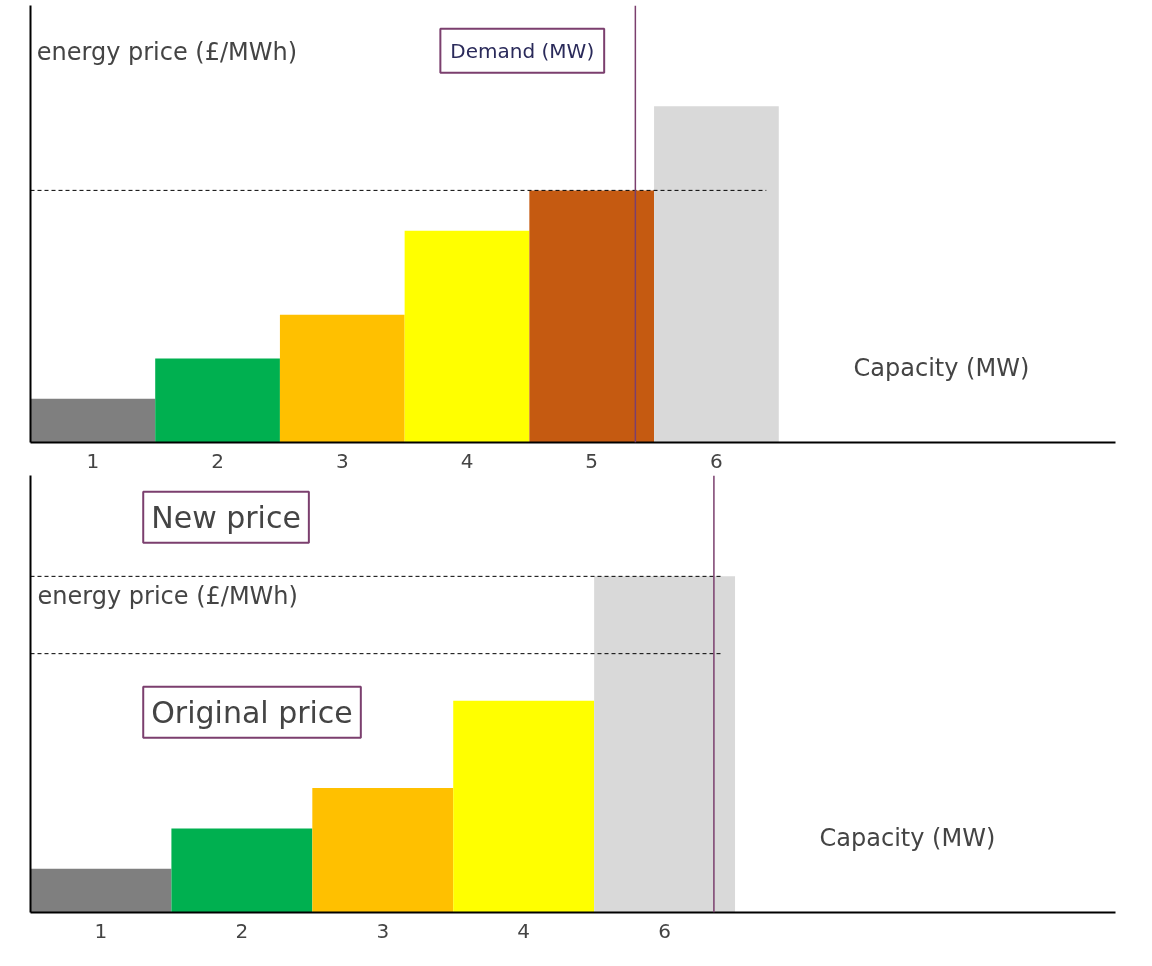 The image size is (1152, 966). What do you see at coordinates (226, 517) in the screenshot?
I see `ref-line-label: New price` at bounding box center [226, 517].